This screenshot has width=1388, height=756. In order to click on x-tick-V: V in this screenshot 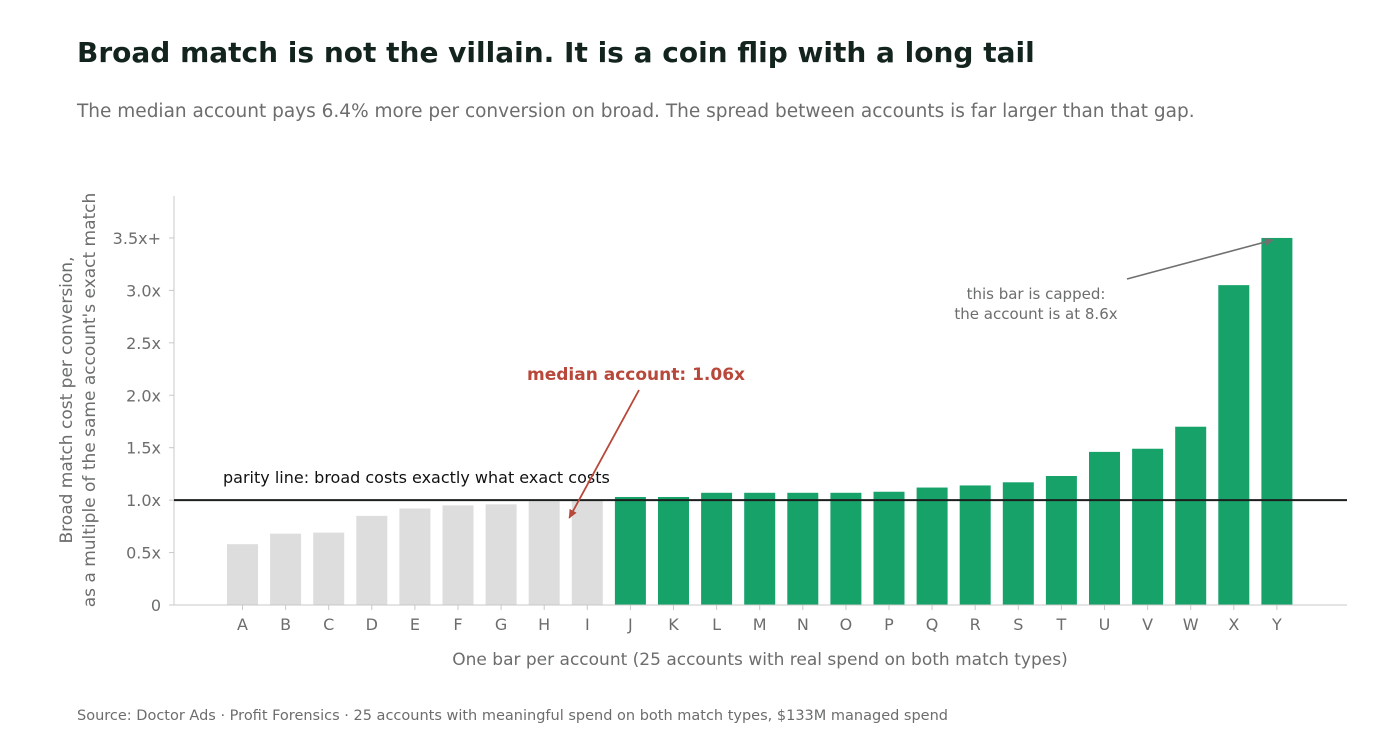, I will do `click(1147, 624)`.